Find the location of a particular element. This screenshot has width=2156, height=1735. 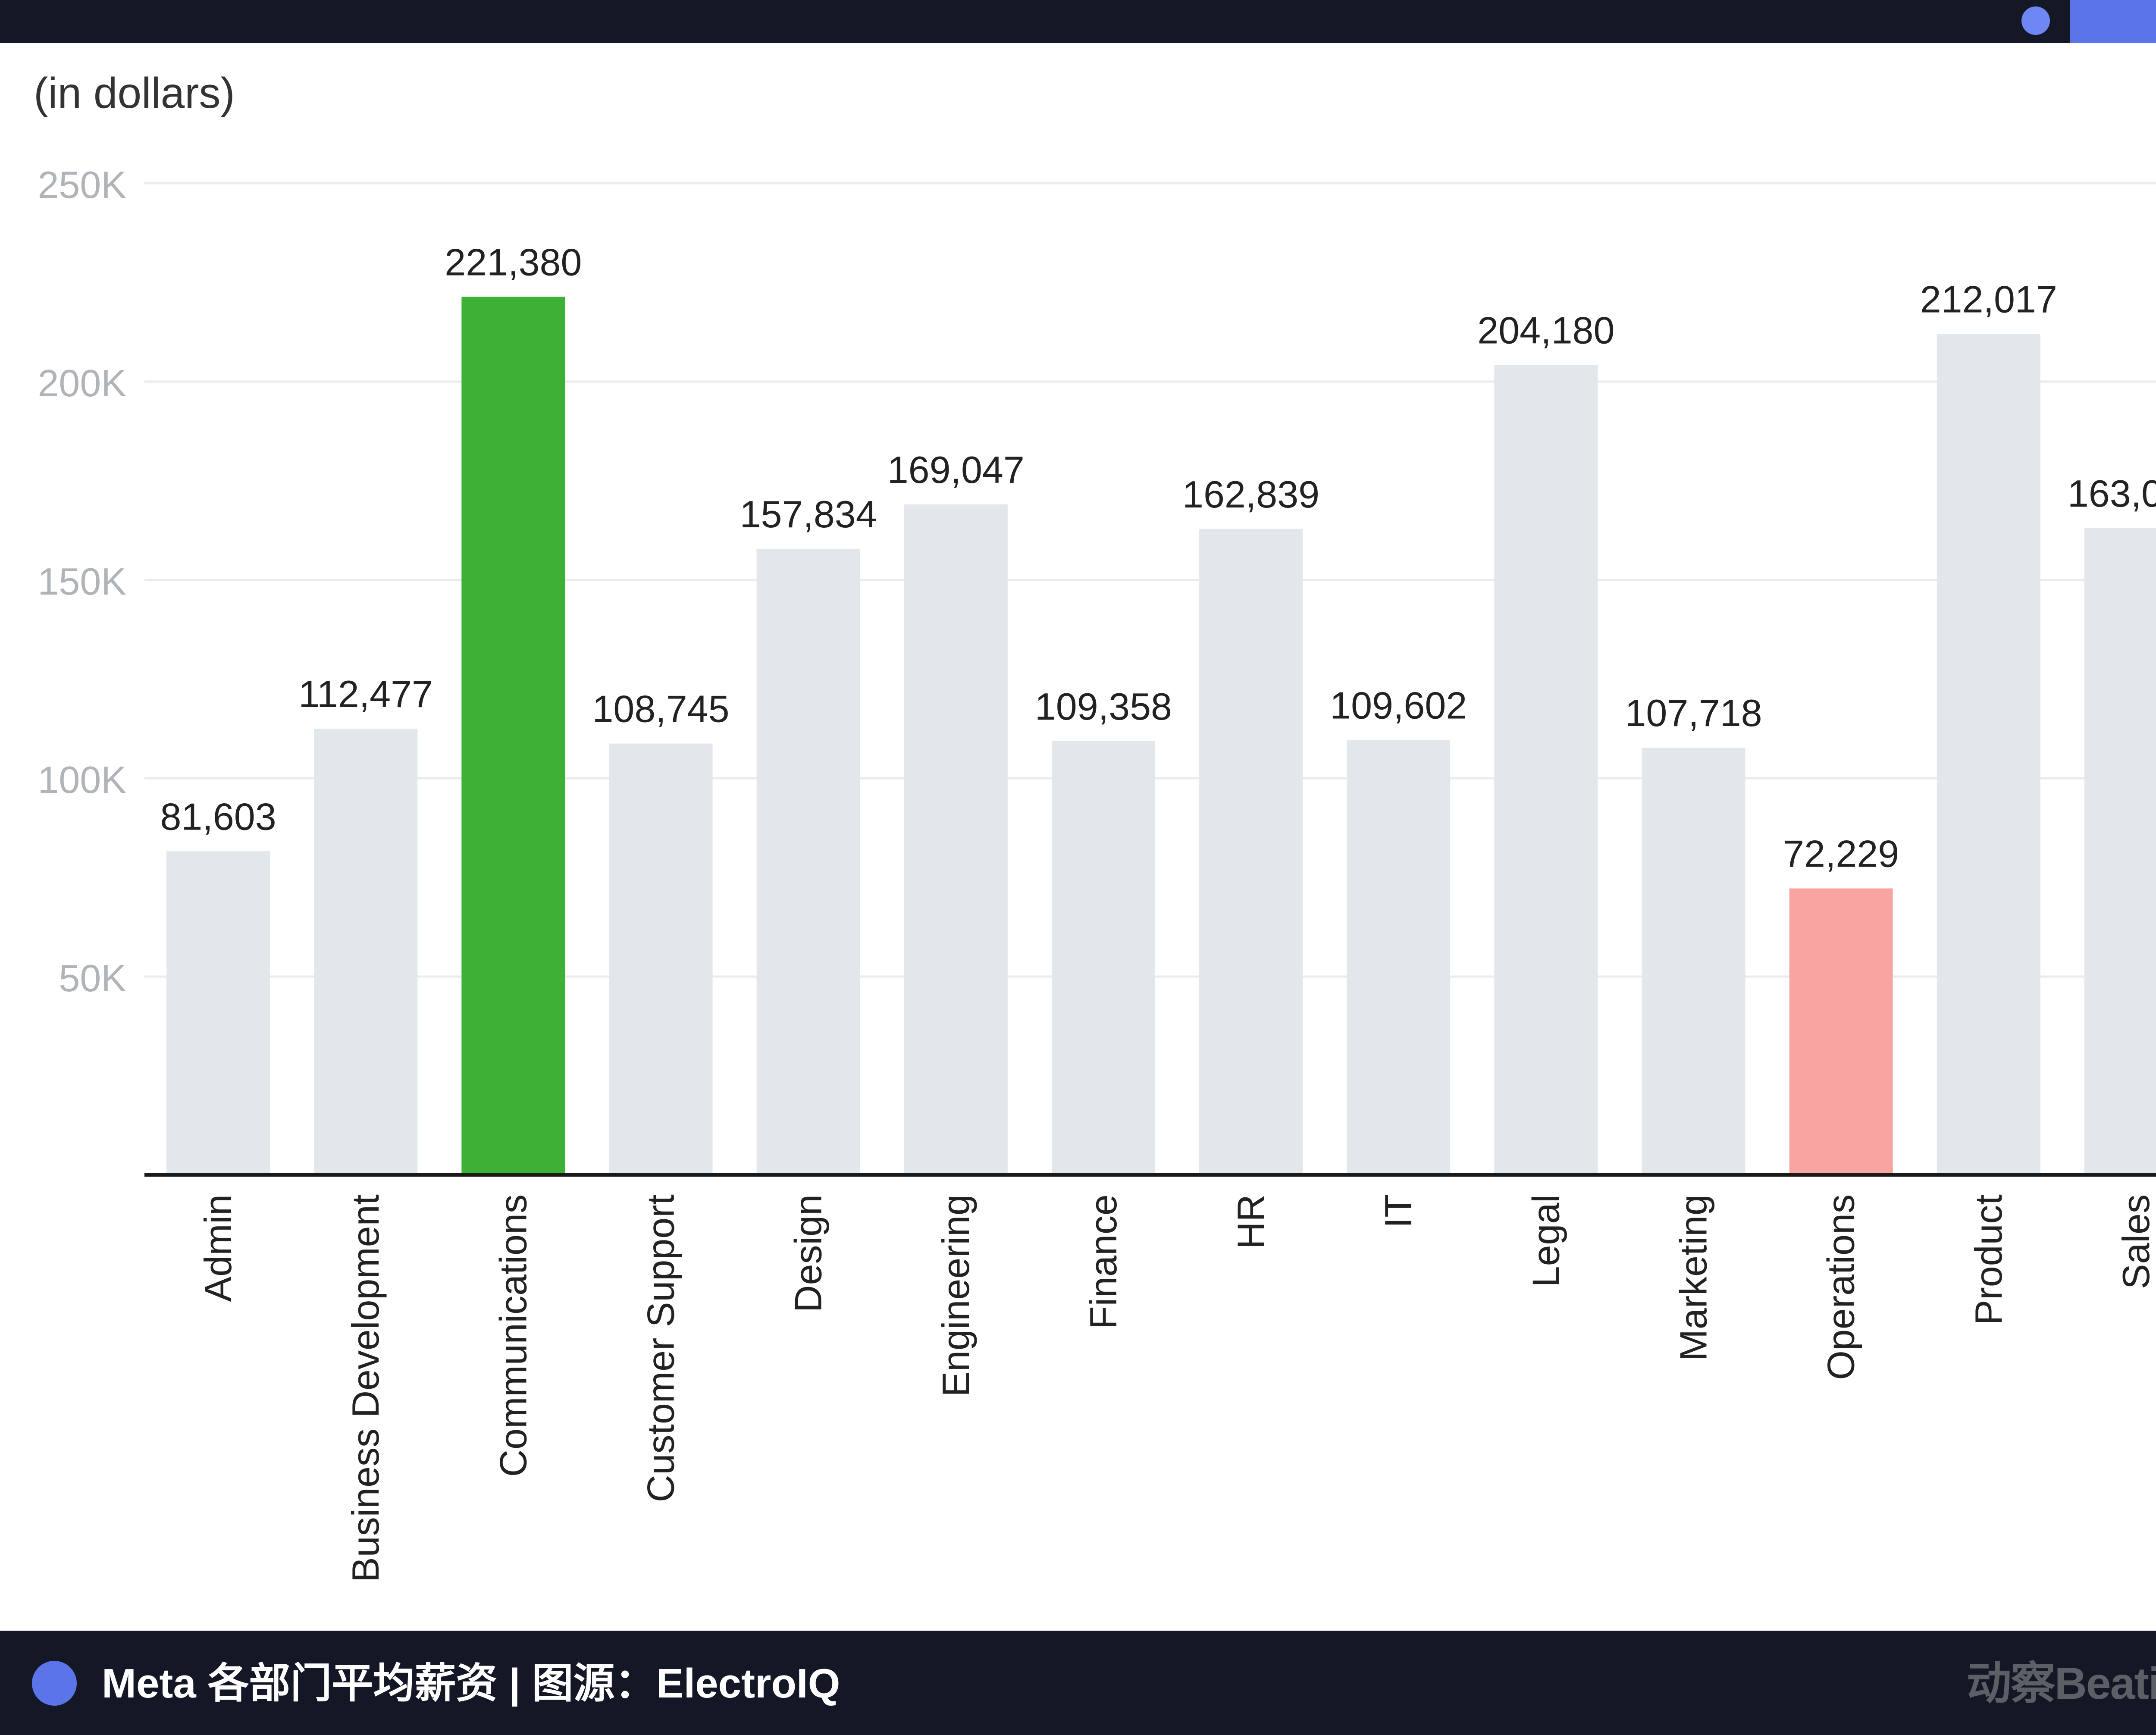

value-label: 109,602 is located at coordinates (1398, 705).